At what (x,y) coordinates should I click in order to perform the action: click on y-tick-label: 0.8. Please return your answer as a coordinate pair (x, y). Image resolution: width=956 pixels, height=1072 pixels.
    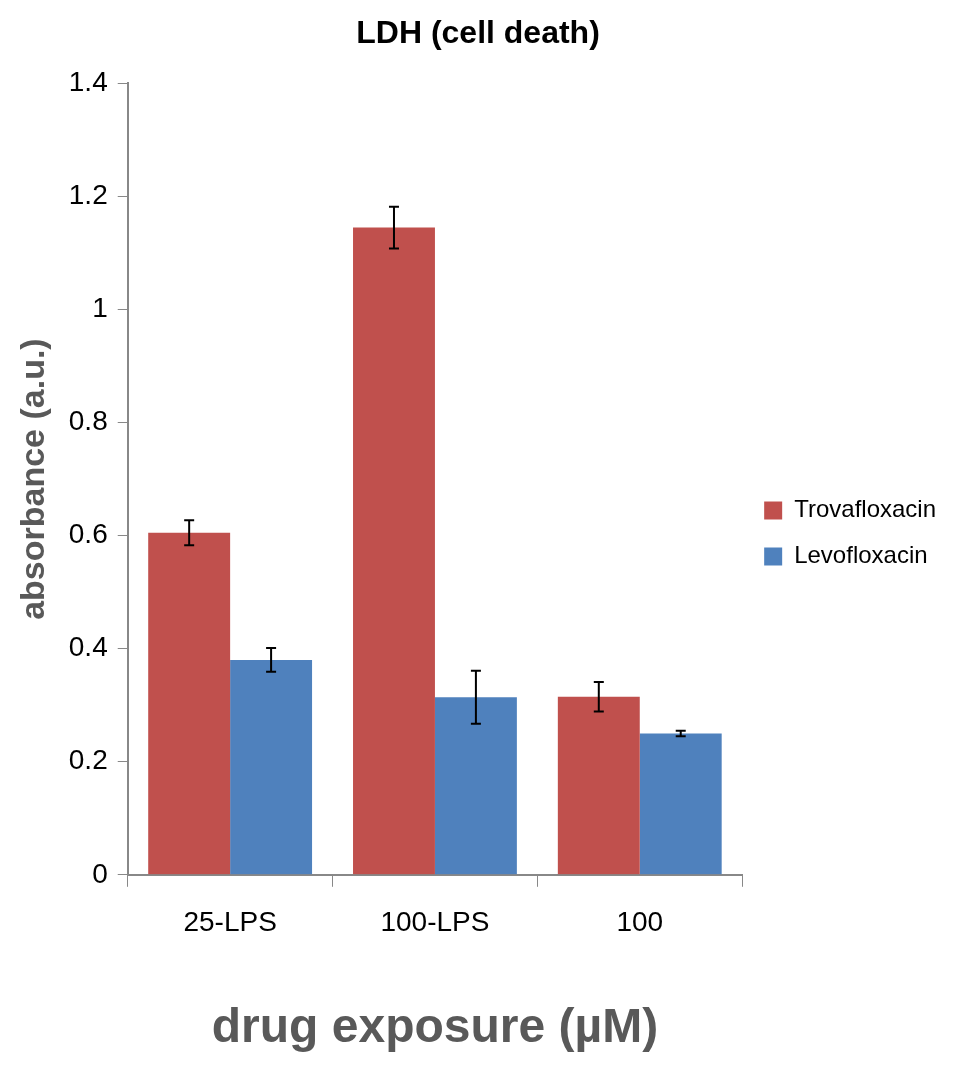
    Looking at the image, I should click on (88, 421).